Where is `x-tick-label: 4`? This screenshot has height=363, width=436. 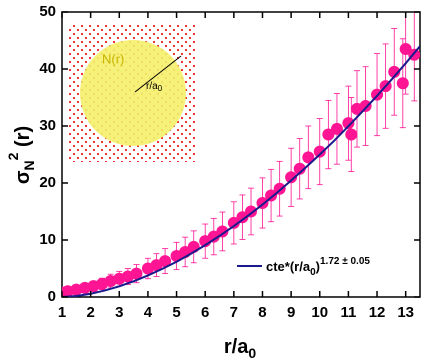 x-tick-label: 4 is located at coordinates (148, 312).